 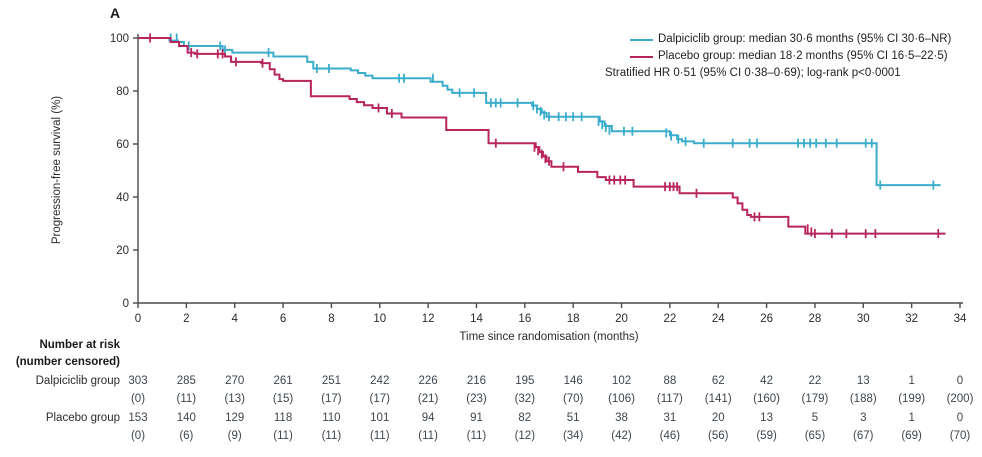 I want to click on placebo-line-swatch, so click(x=641, y=56).